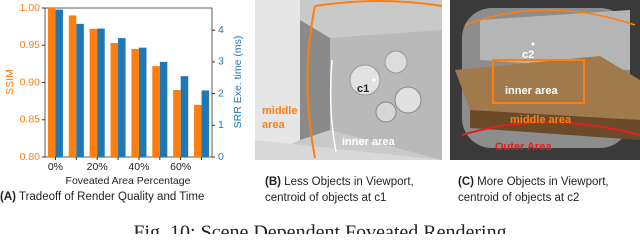  What do you see at coordinates (274, 125) in the screenshot?
I see `middle-area-label: area` at bounding box center [274, 125].